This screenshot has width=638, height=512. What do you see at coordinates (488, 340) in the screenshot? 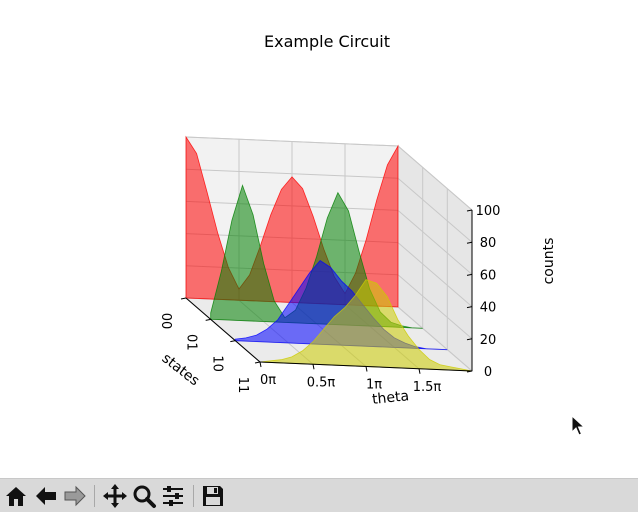
I see `z-tick-label: 20` at bounding box center [488, 340].